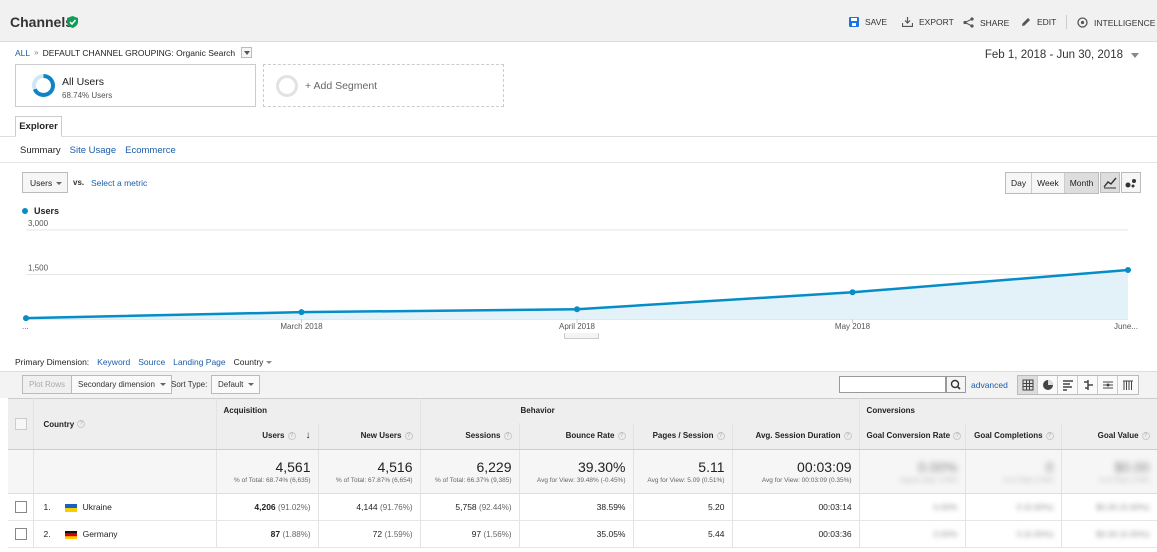 The height and width of the screenshot is (552, 1157). What do you see at coordinates (683, 436) in the screenshot?
I see `col-pages-session: Pages / Session?` at bounding box center [683, 436].